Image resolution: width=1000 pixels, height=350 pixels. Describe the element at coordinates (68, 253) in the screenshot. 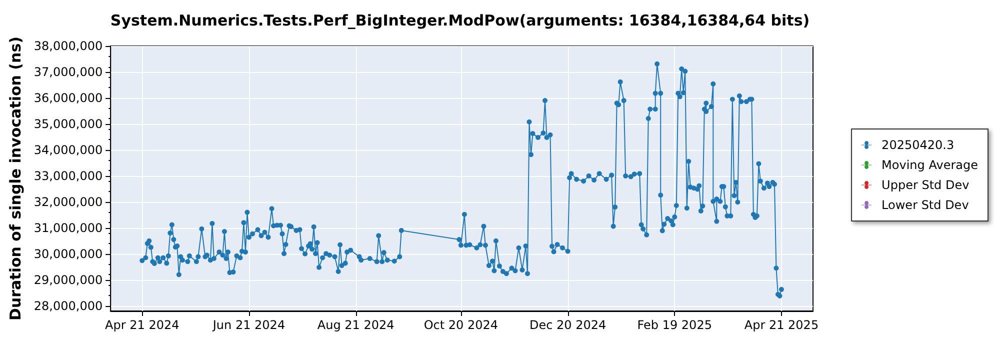

I see `y-tick-label: 30,000,000` at that location.